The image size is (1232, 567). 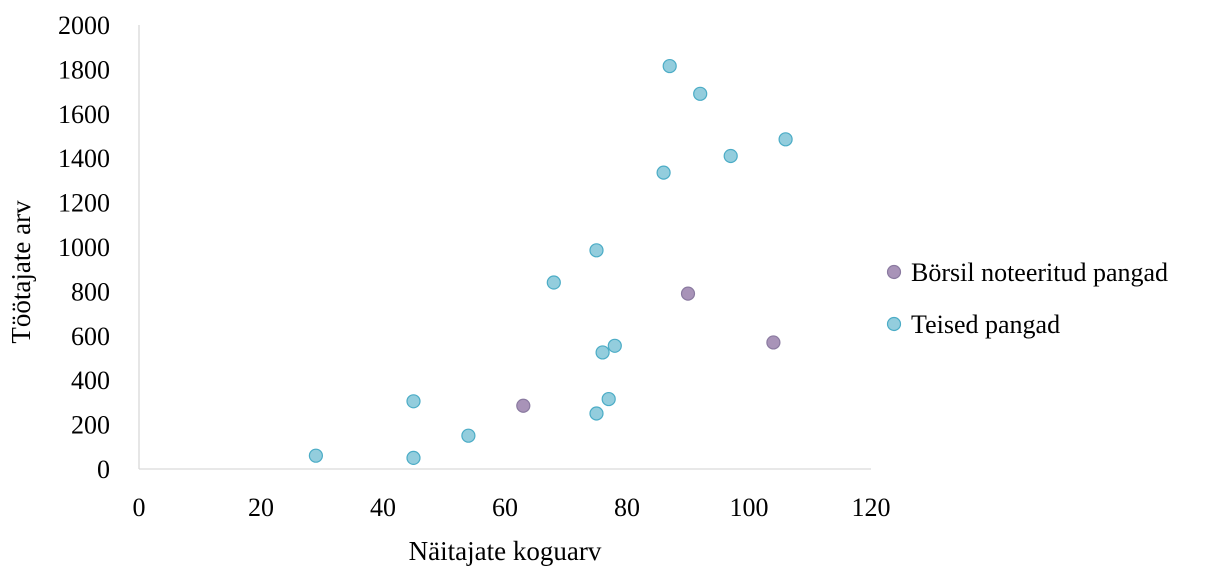 I want to click on y-tick-label: 0, so click(x=103, y=469).